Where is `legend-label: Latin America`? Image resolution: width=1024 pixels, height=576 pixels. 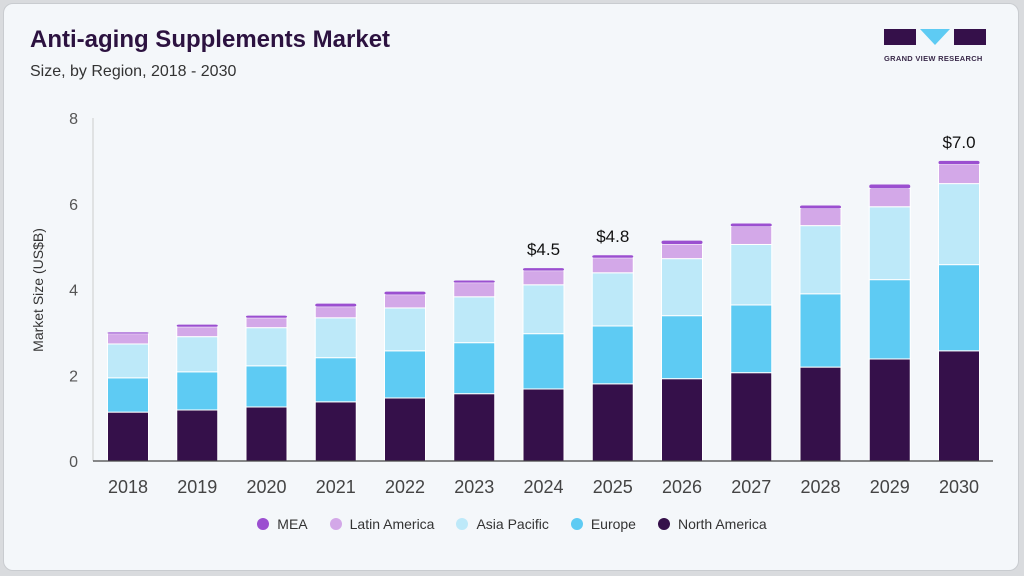 legend-label: Latin America is located at coordinates (392, 524).